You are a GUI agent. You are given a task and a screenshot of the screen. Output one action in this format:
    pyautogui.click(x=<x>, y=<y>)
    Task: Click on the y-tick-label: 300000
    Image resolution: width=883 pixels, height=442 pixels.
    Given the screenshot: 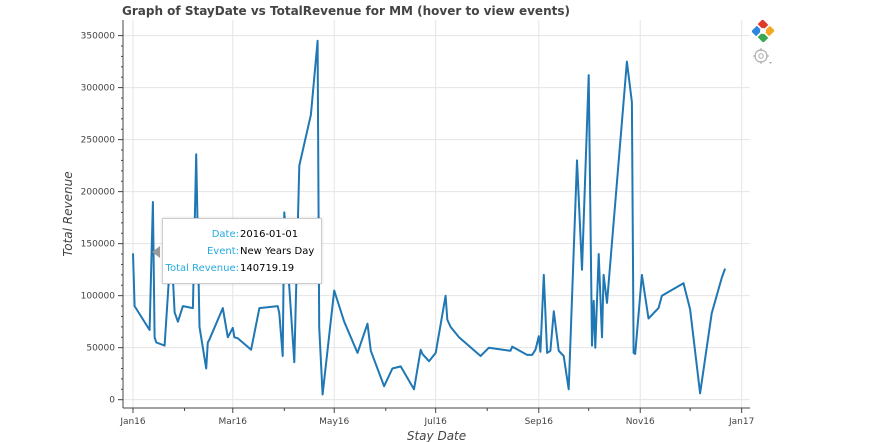 What is the action you would take?
    pyautogui.click(x=98, y=89)
    